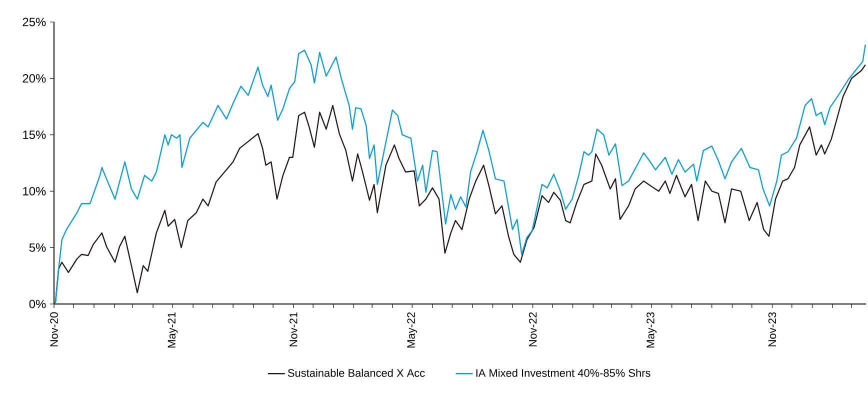 This screenshot has width=868, height=403. Describe the element at coordinates (34, 78) in the screenshot. I see `y-tick-label: 20%` at that location.